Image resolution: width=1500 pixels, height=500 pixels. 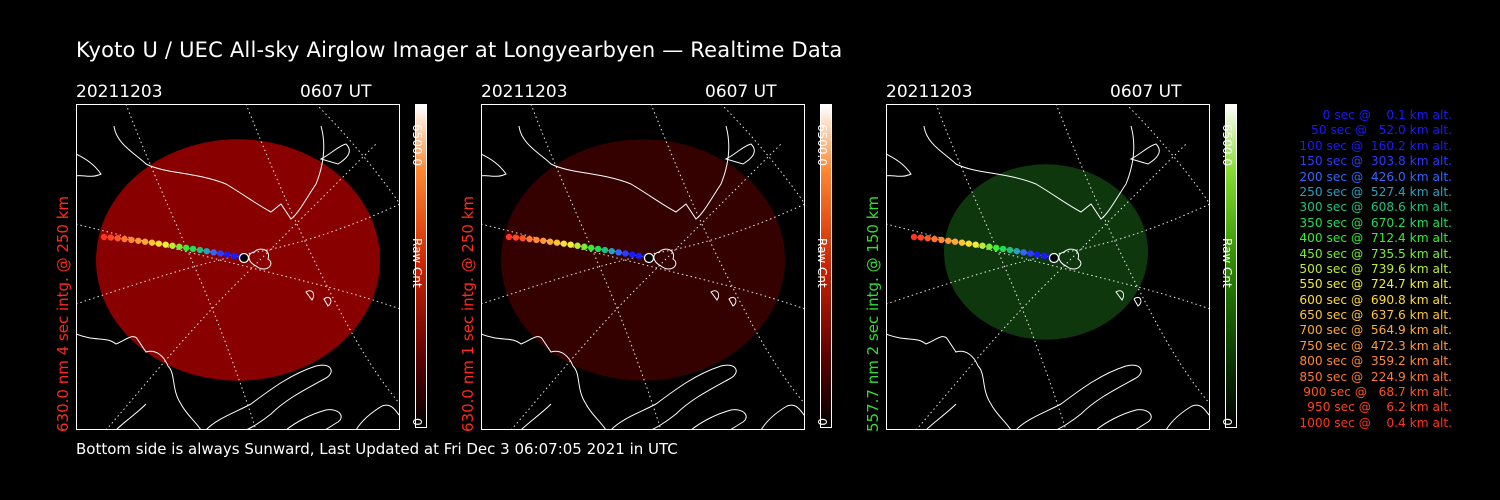 I want to click on panel-side-label: 630.0 nm 1 sec intg. @ 250 km, so click(x=468, y=313).